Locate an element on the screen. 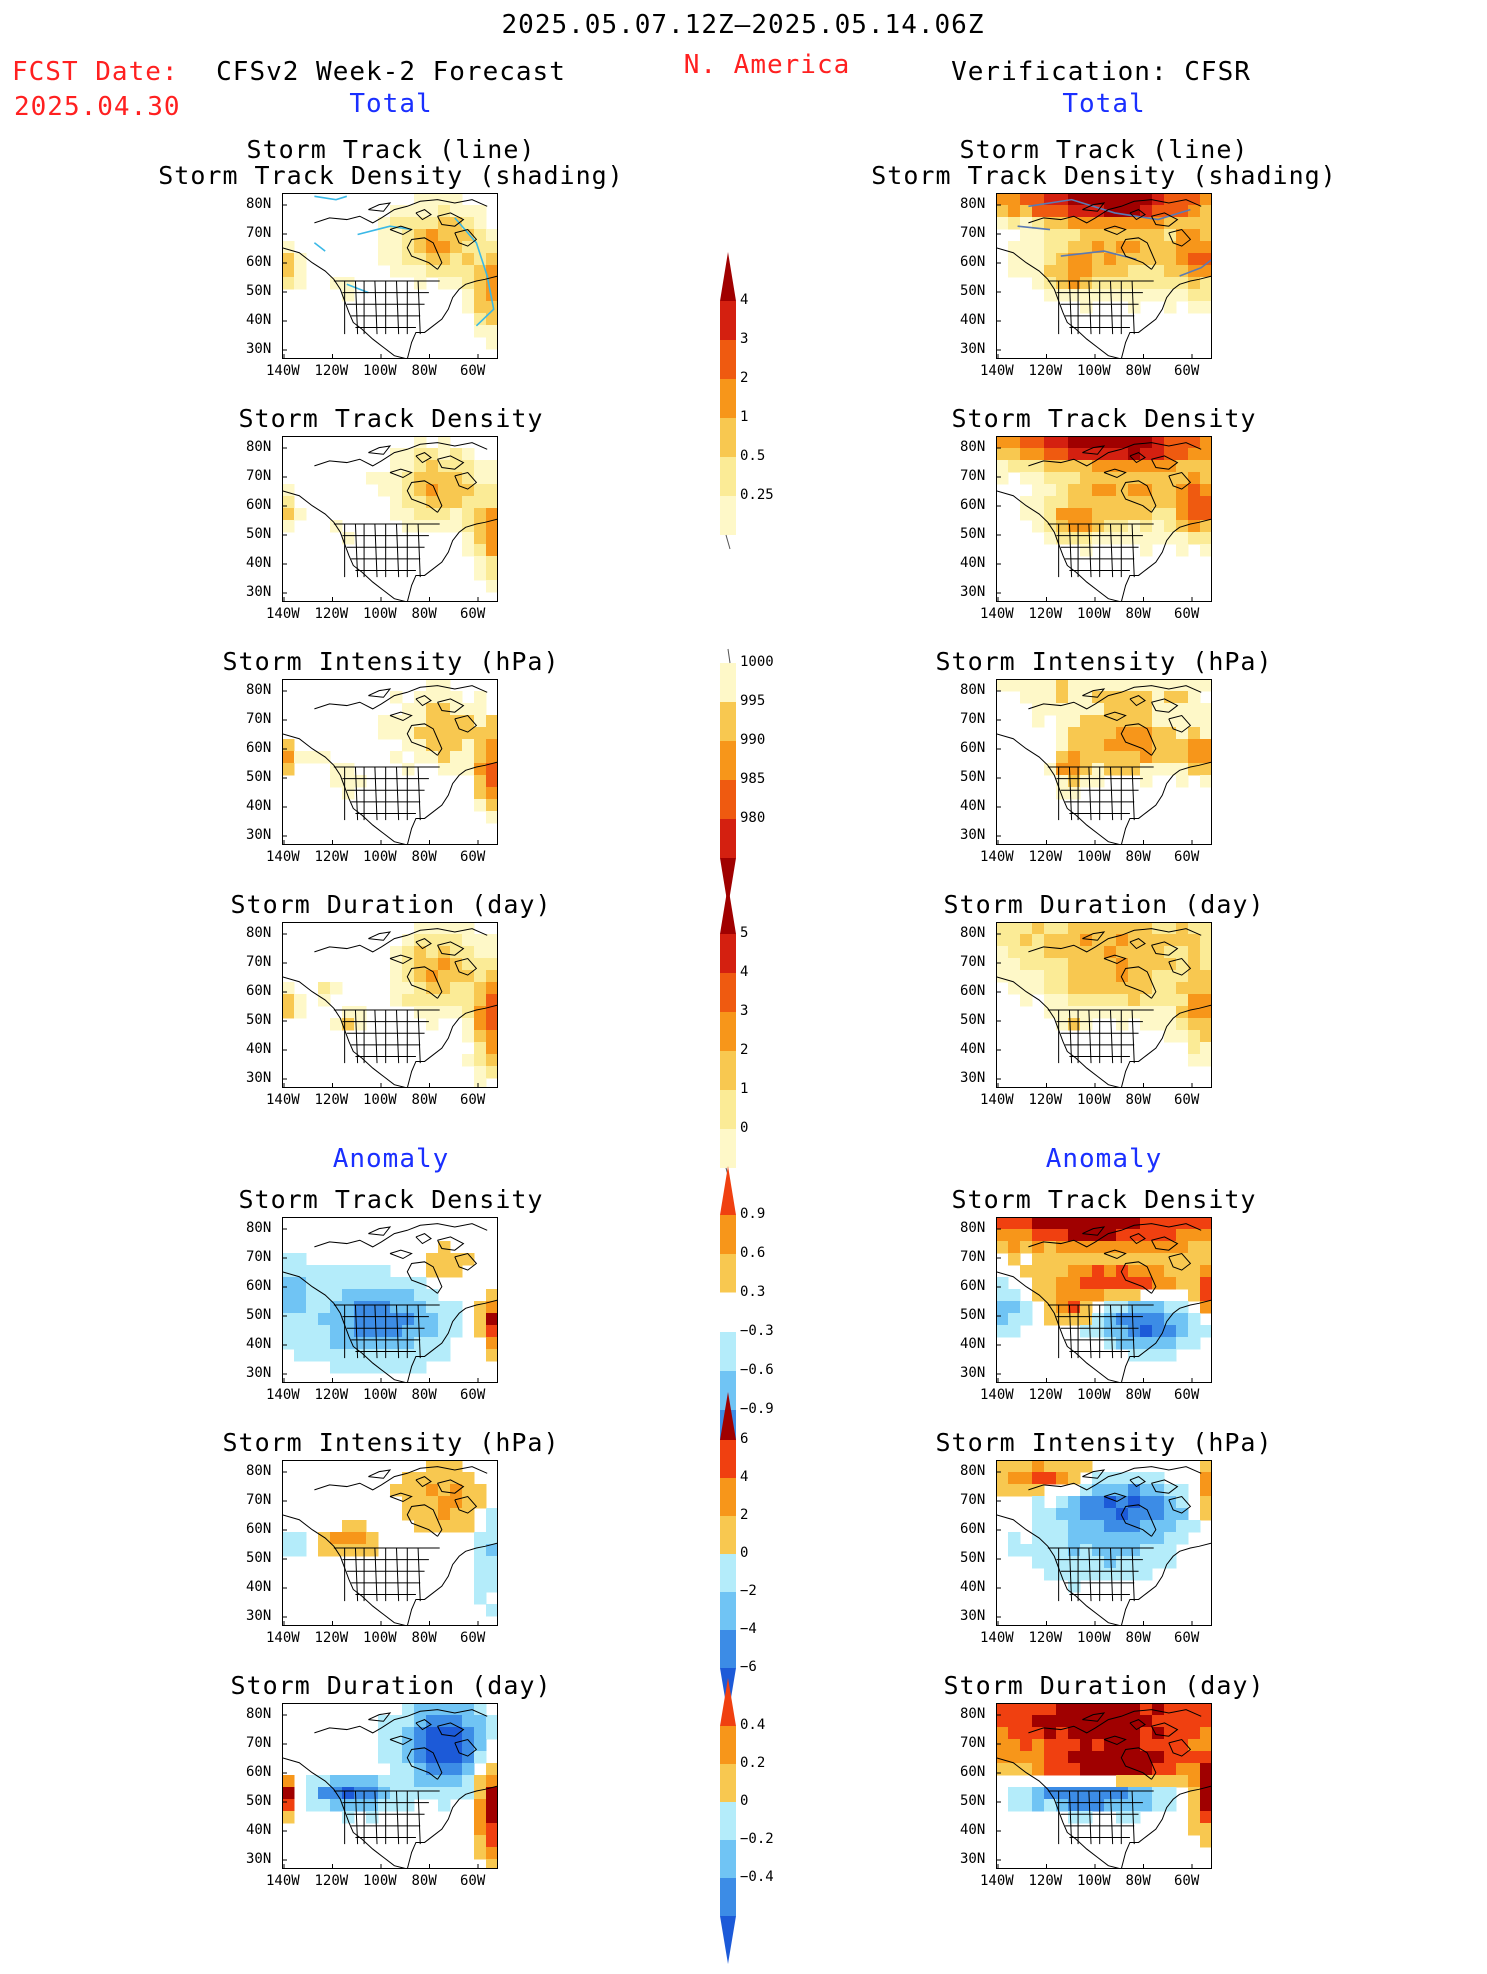 This screenshot has width=1487, height=1974. map-panel-verif-intensity-anom is located at coordinates (1104, 1543).